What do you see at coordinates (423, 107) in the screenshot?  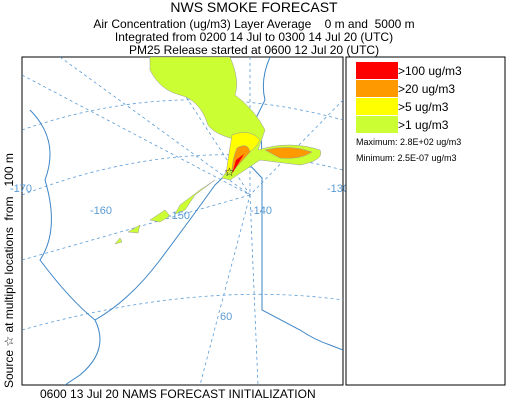 I see `legend-label: >5 ug/m3` at bounding box center [423, 107].